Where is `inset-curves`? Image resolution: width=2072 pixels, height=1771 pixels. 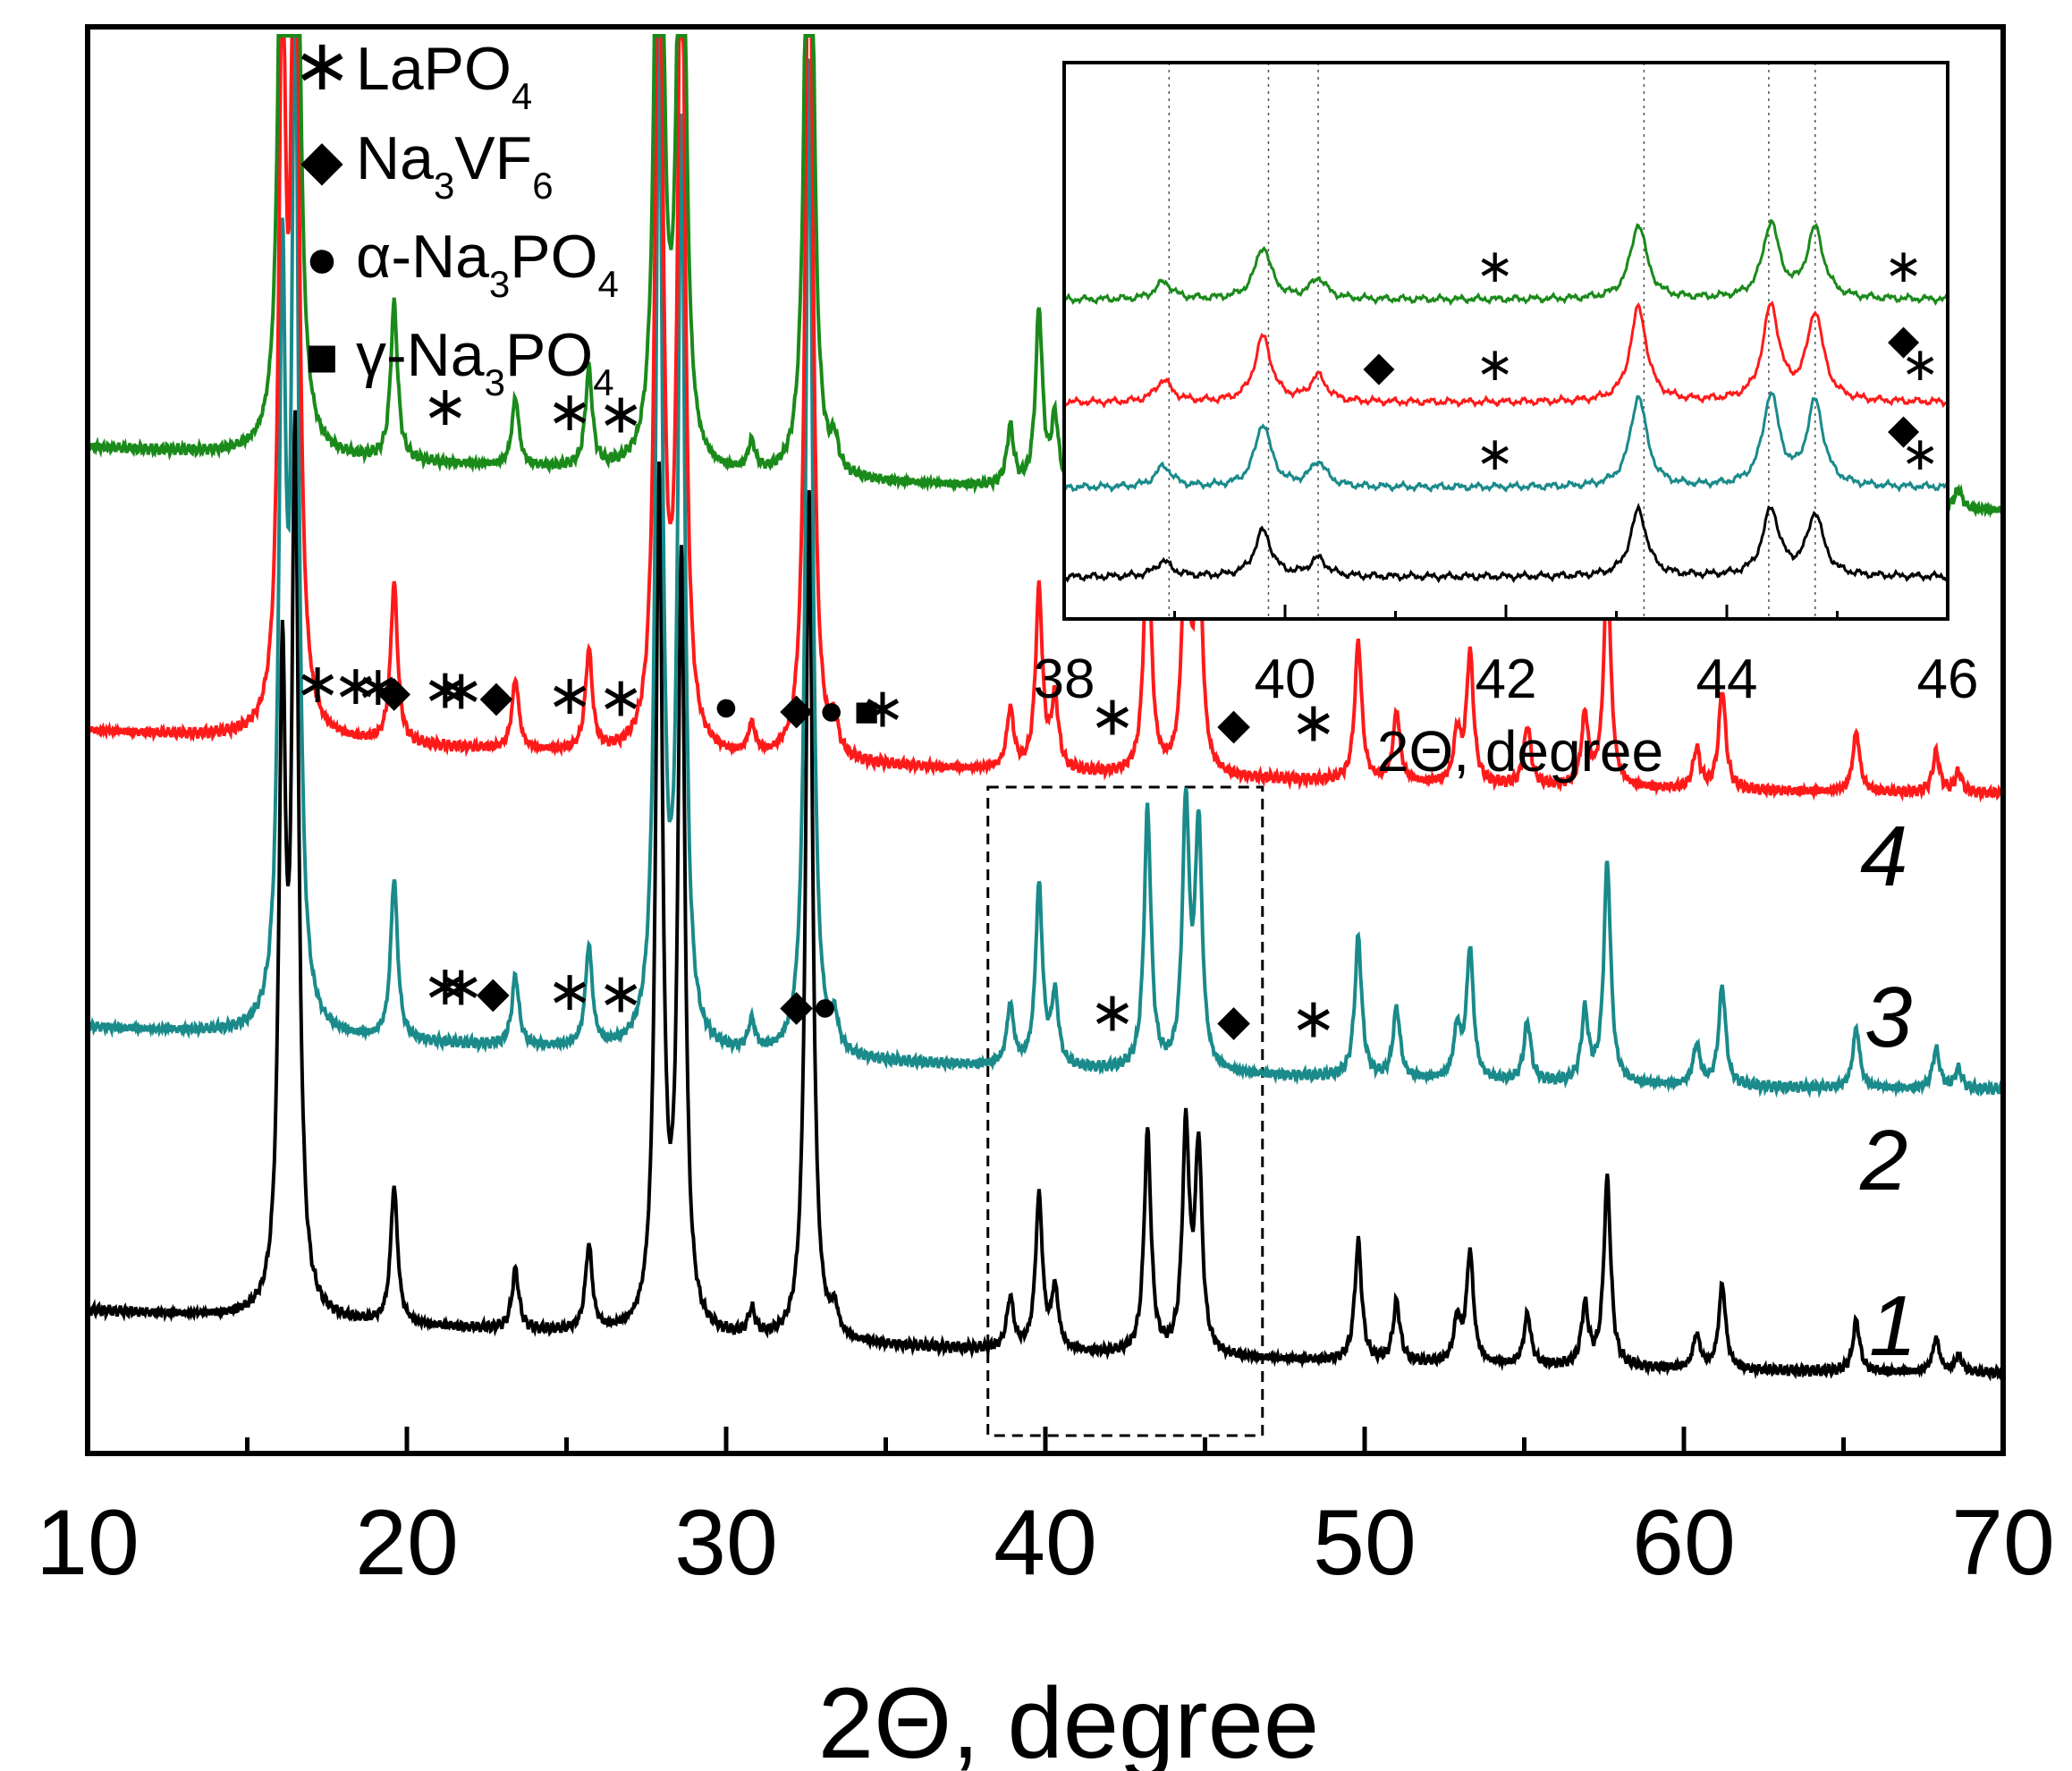 inset-curves is located at coordinates (1505, 401).